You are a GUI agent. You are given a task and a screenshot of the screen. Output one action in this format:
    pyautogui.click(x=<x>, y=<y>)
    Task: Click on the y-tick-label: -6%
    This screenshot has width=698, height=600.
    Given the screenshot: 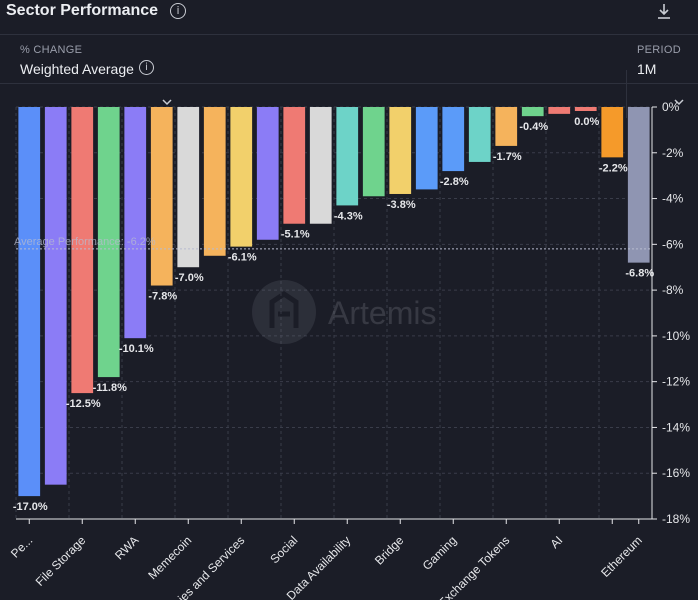 What is the action you would take?
    pyautogui.click(x=673, y=244)
    